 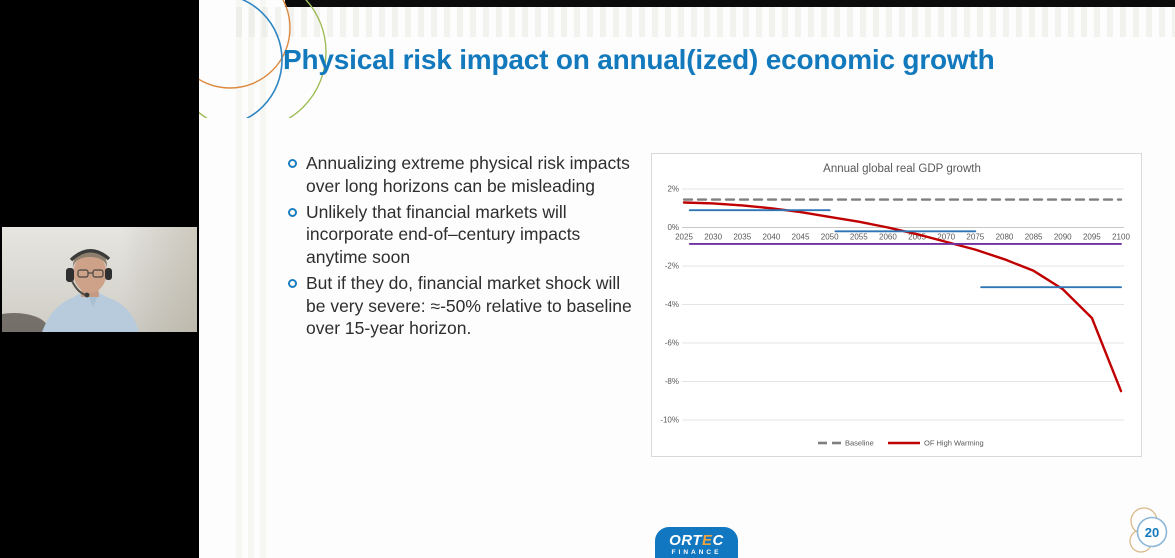 I want to click on top-letterbox-strip, so click(x=730, y=3).